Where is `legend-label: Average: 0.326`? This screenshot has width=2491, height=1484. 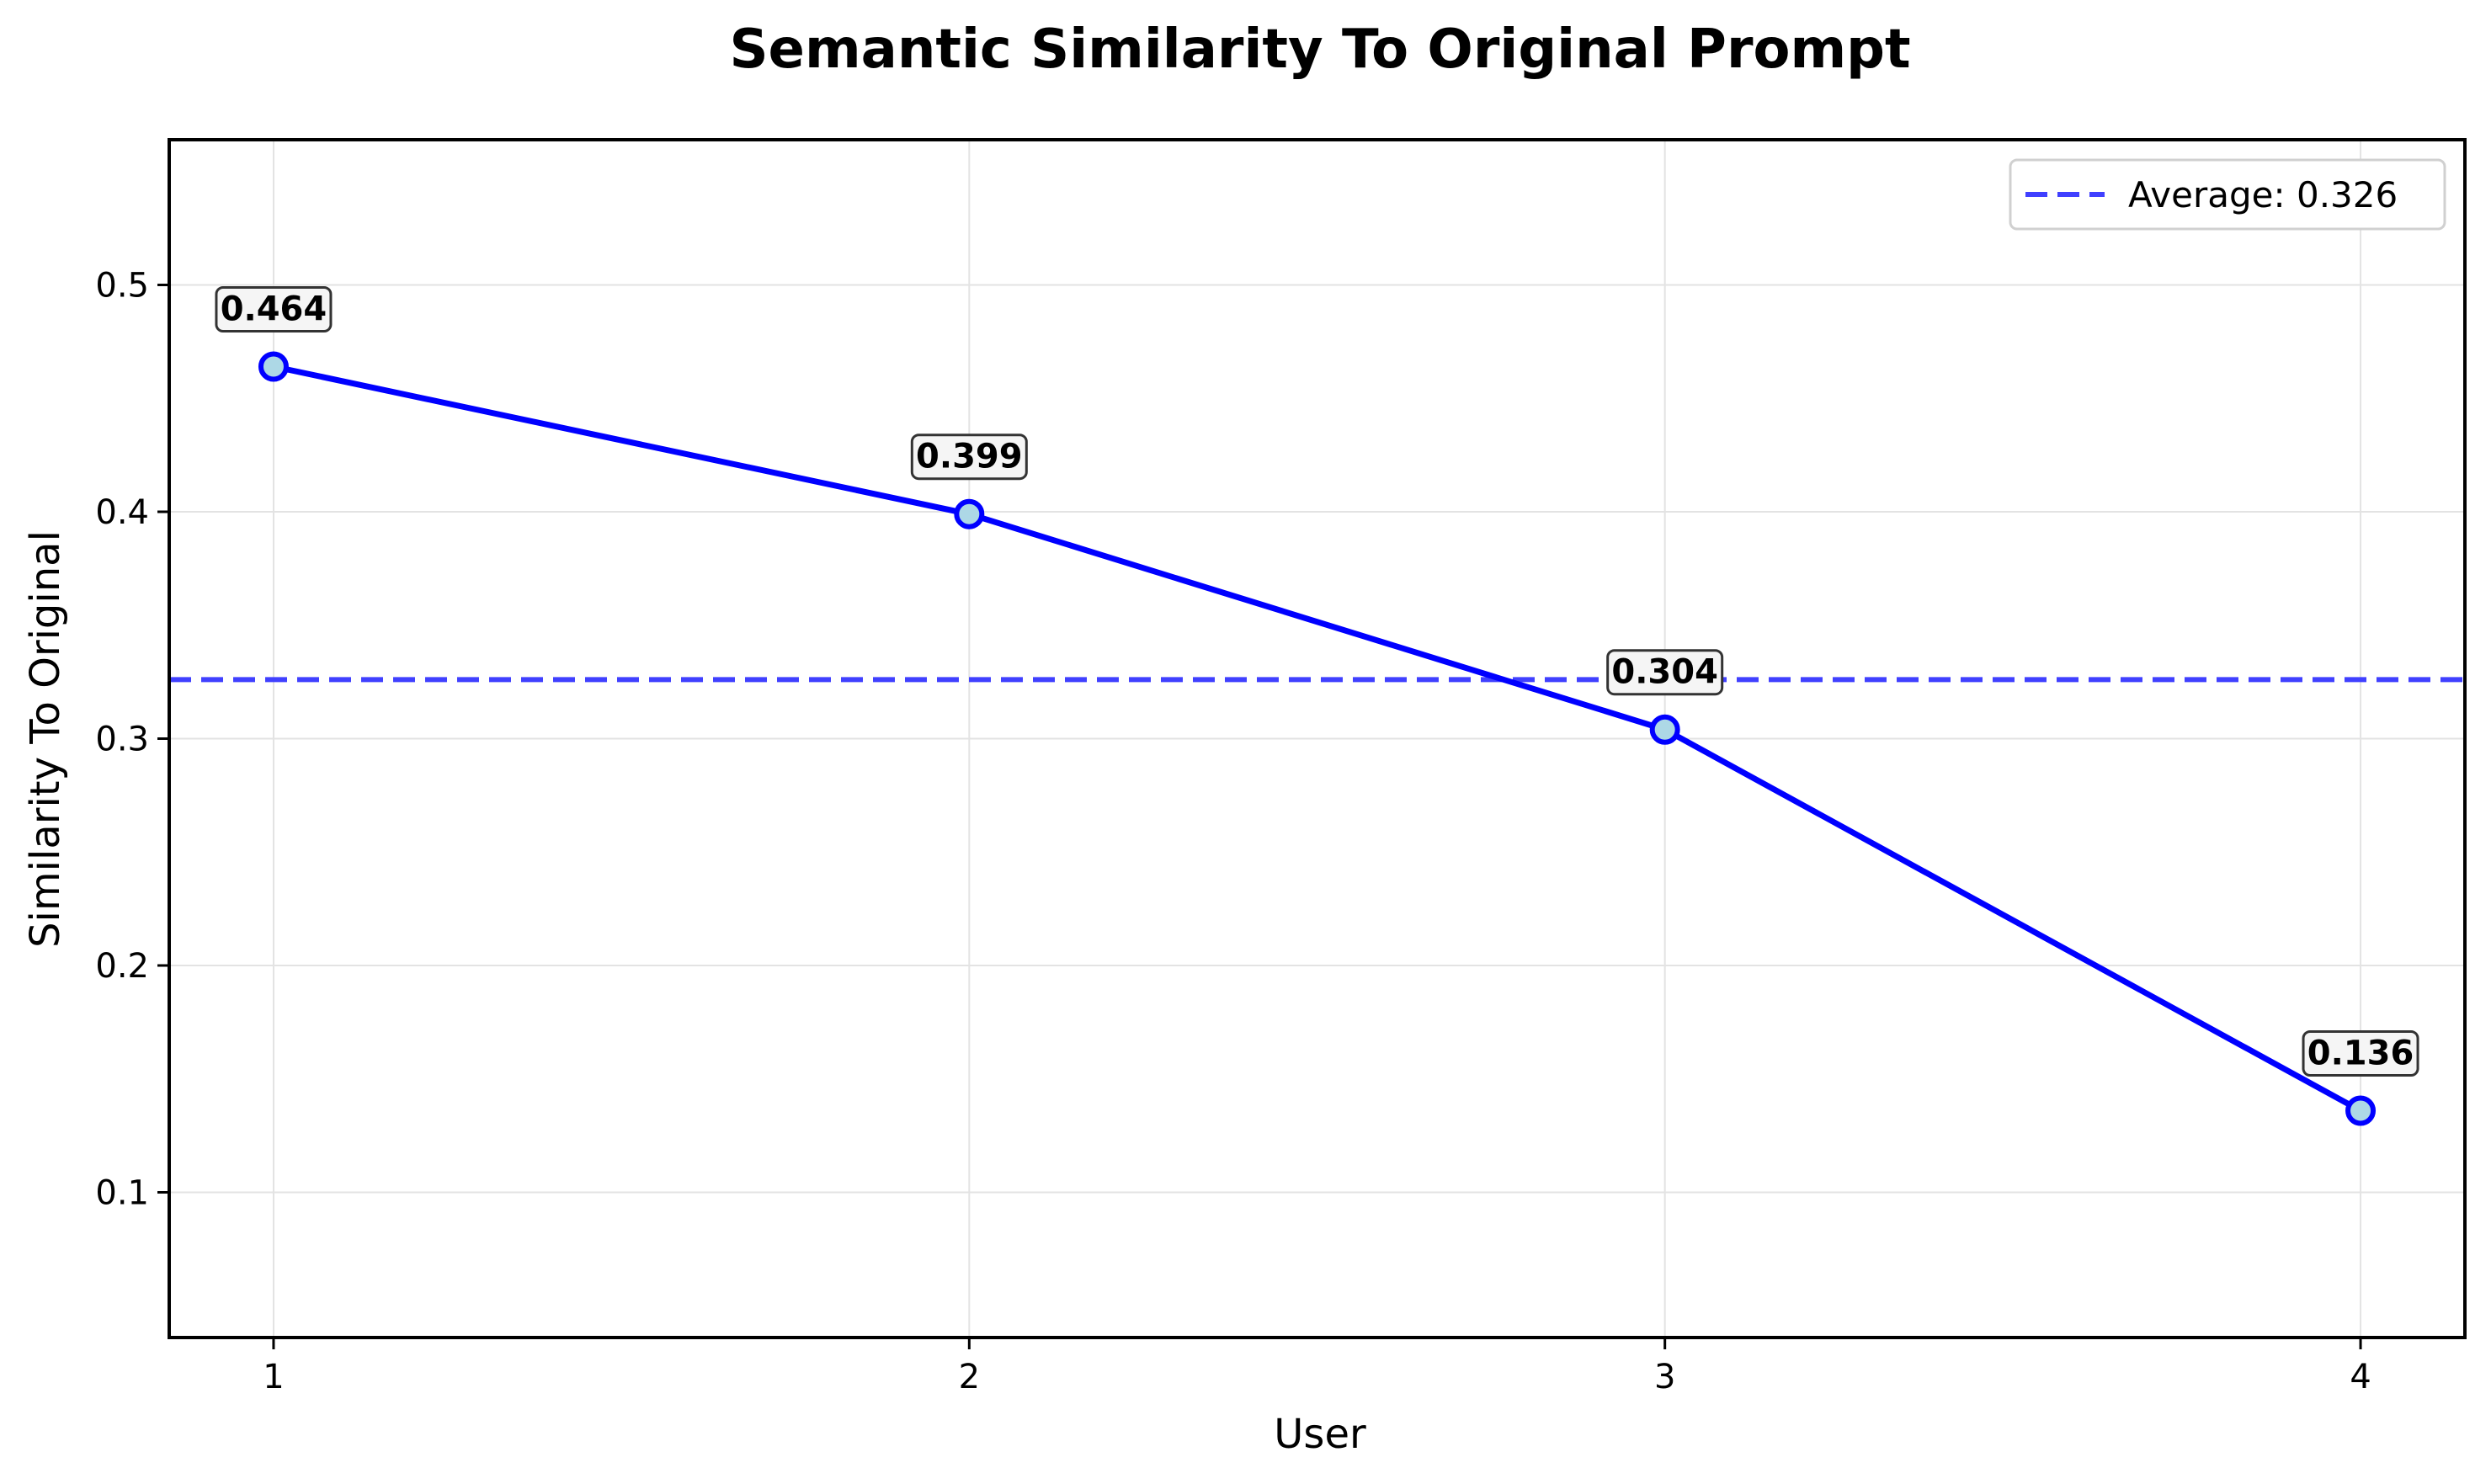 legend-label: Average: 0.326 is located at coordinates (2263, 194).